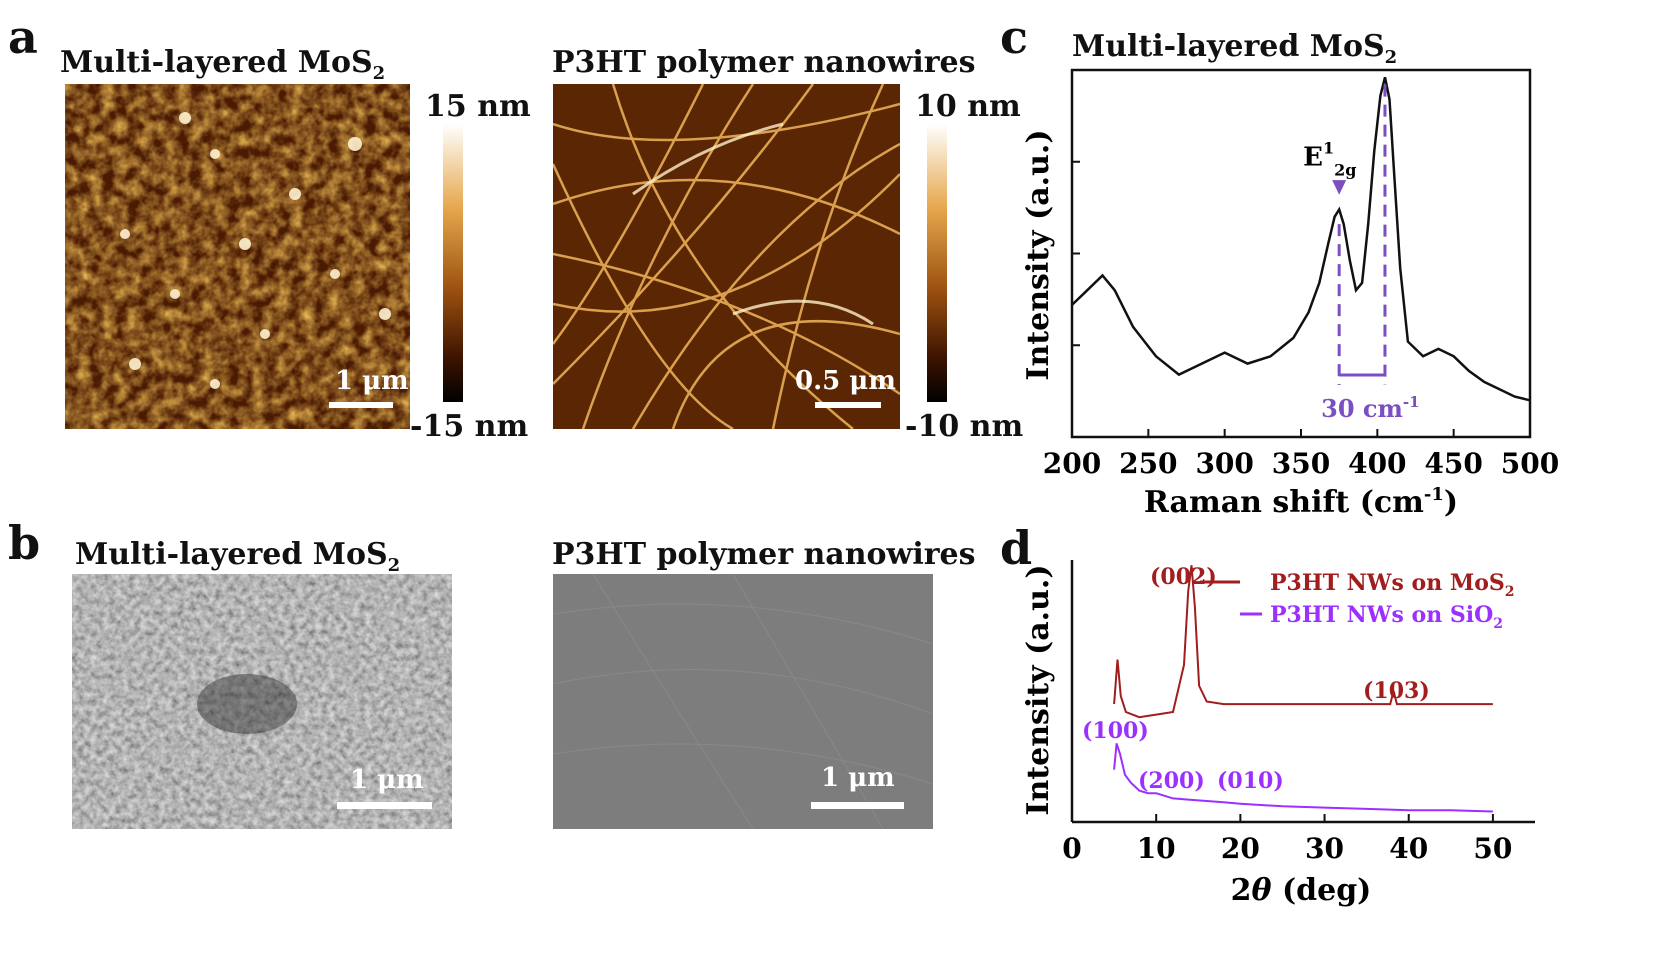 This screenshot has width=1653, height=968. What do you see at coordinates (1530, 463) in the screenshot?
I see `raman-xtick-label: 500` at bounding box center [1530, 463].